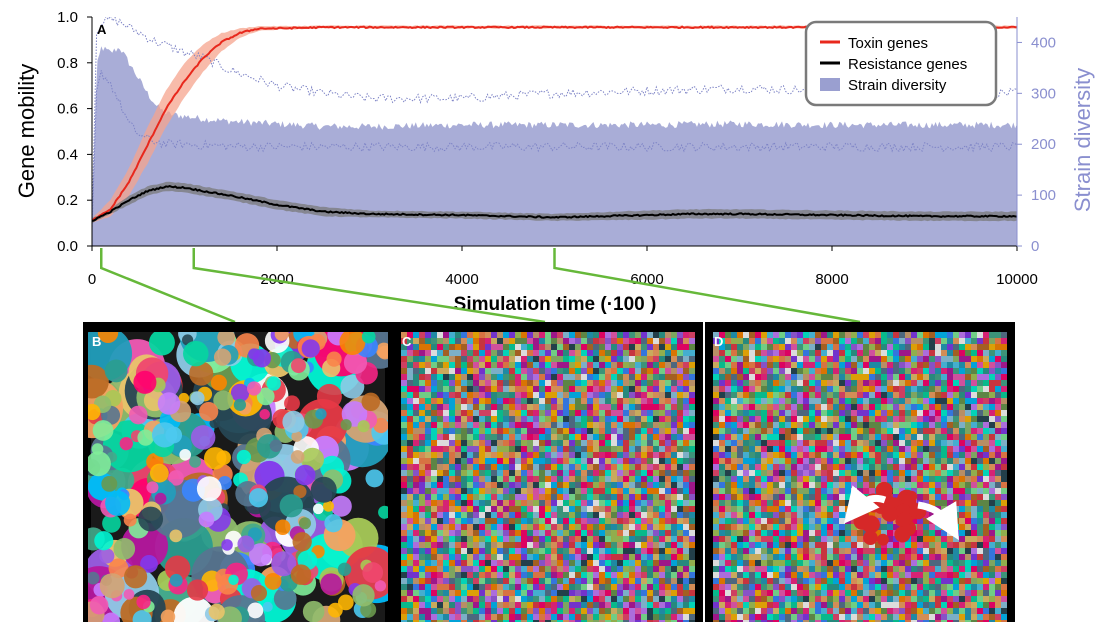 The width and height of the screenshot is (1104, 622). What do you see at coordinates (67, 154) in the screenshot?
I see `y-tick-label: 0.4` at bounding box center [67, 154].